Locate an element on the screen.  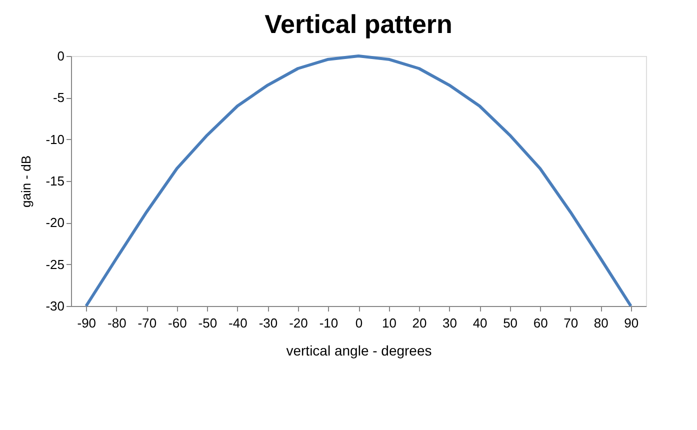
x-tick-label: -80 is located at coordinates (116, 323).